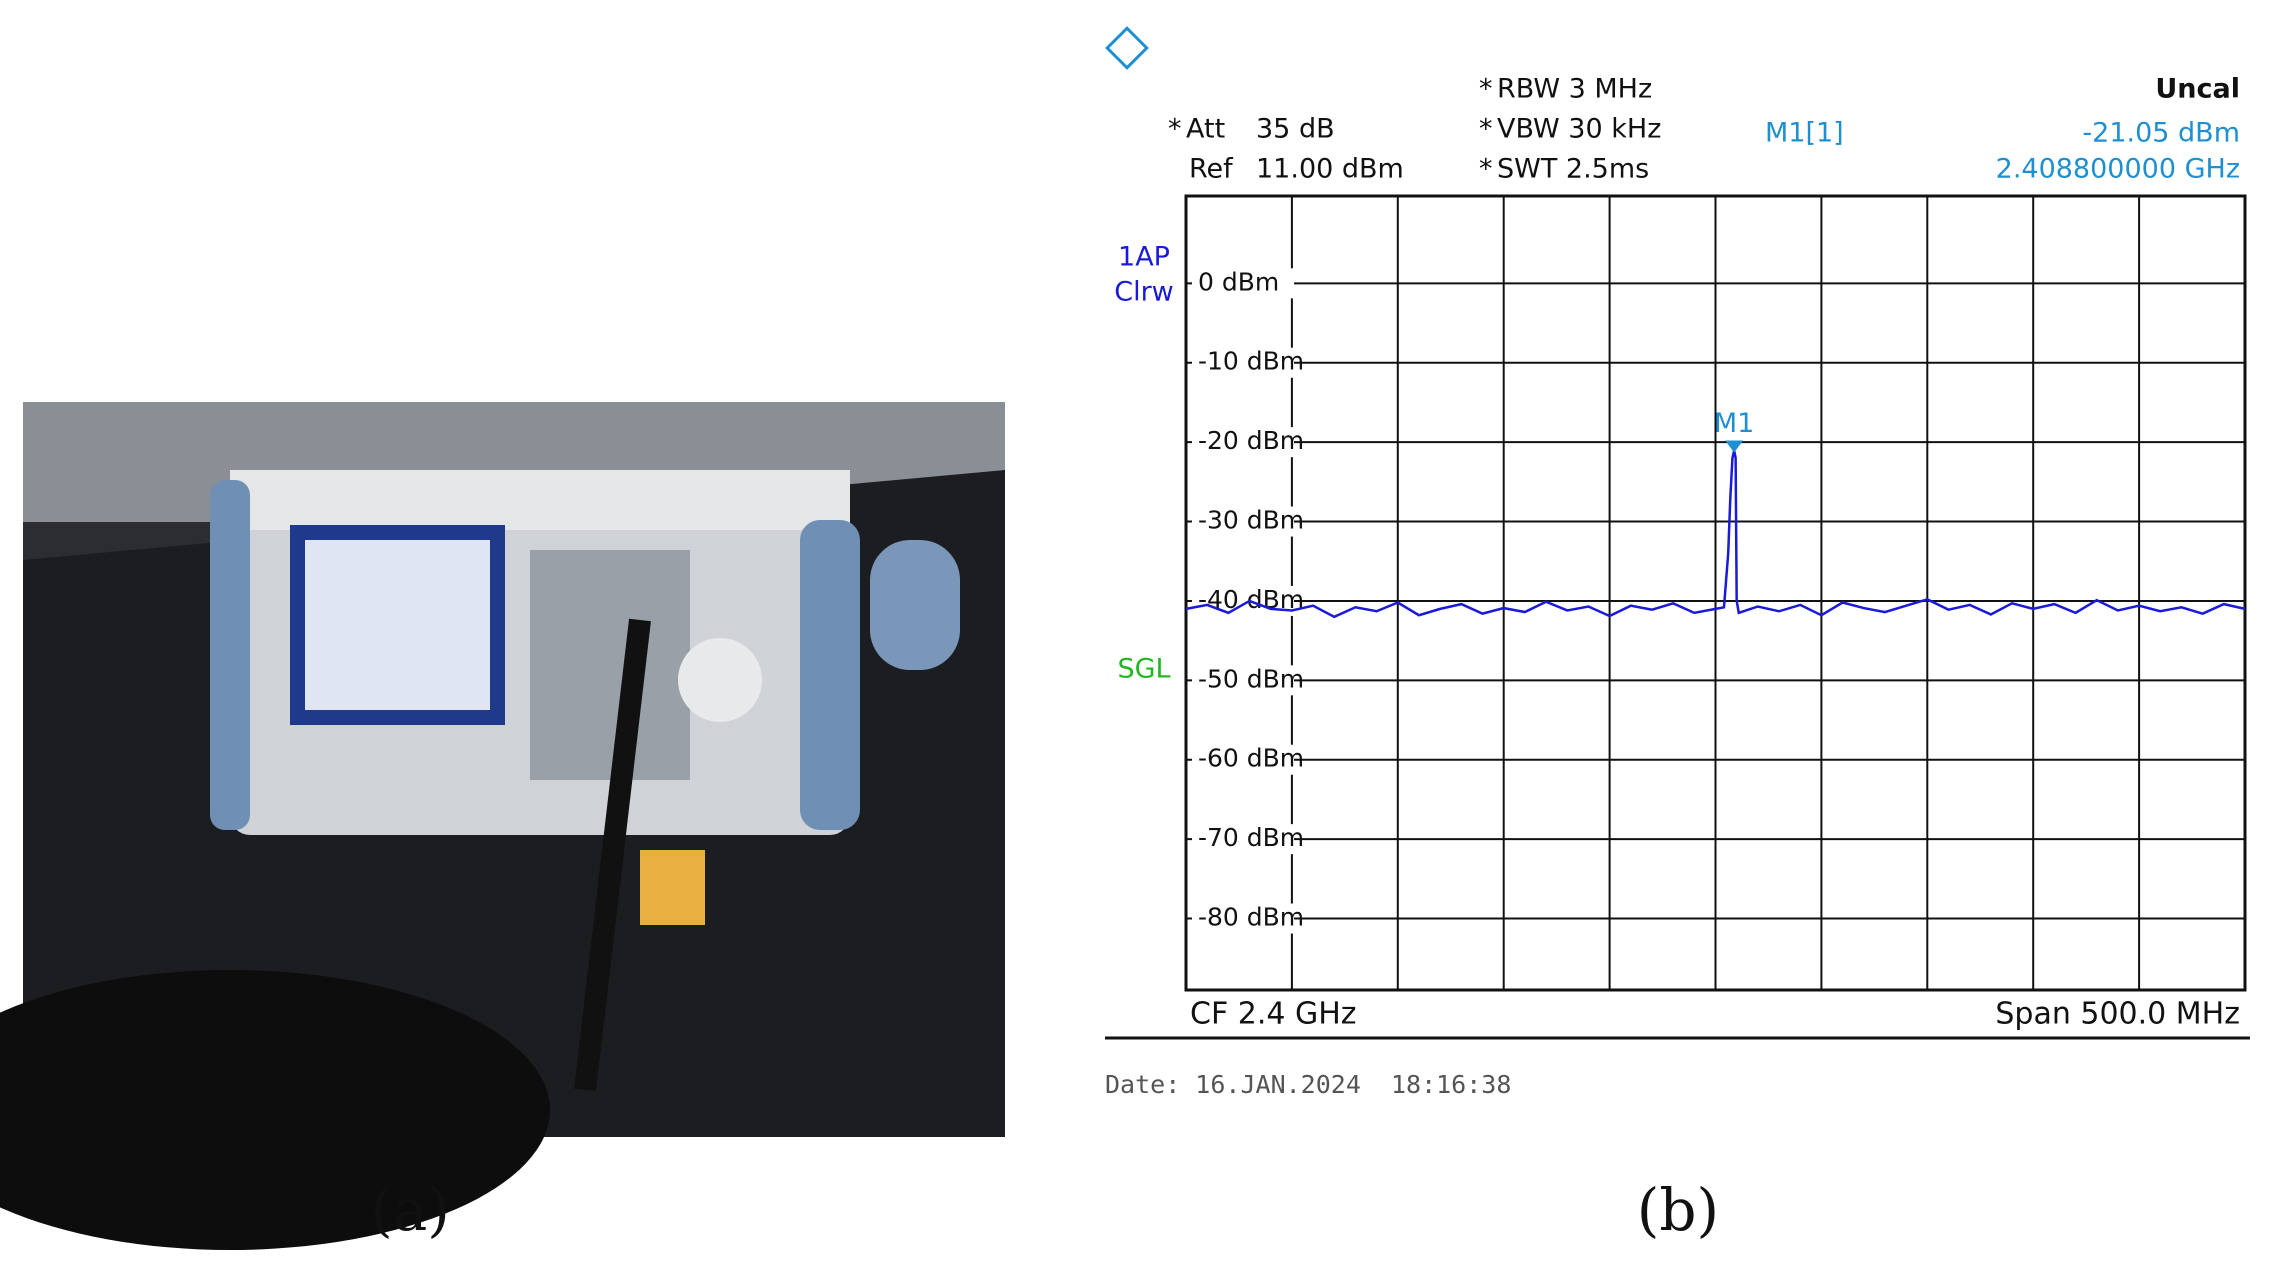 The image size is (2274, 1283). What do you see at coordinates (1238, 281) in the screenshot?
I see `y-tick-label: 0 dBm` at bounding box center [1238, 281].